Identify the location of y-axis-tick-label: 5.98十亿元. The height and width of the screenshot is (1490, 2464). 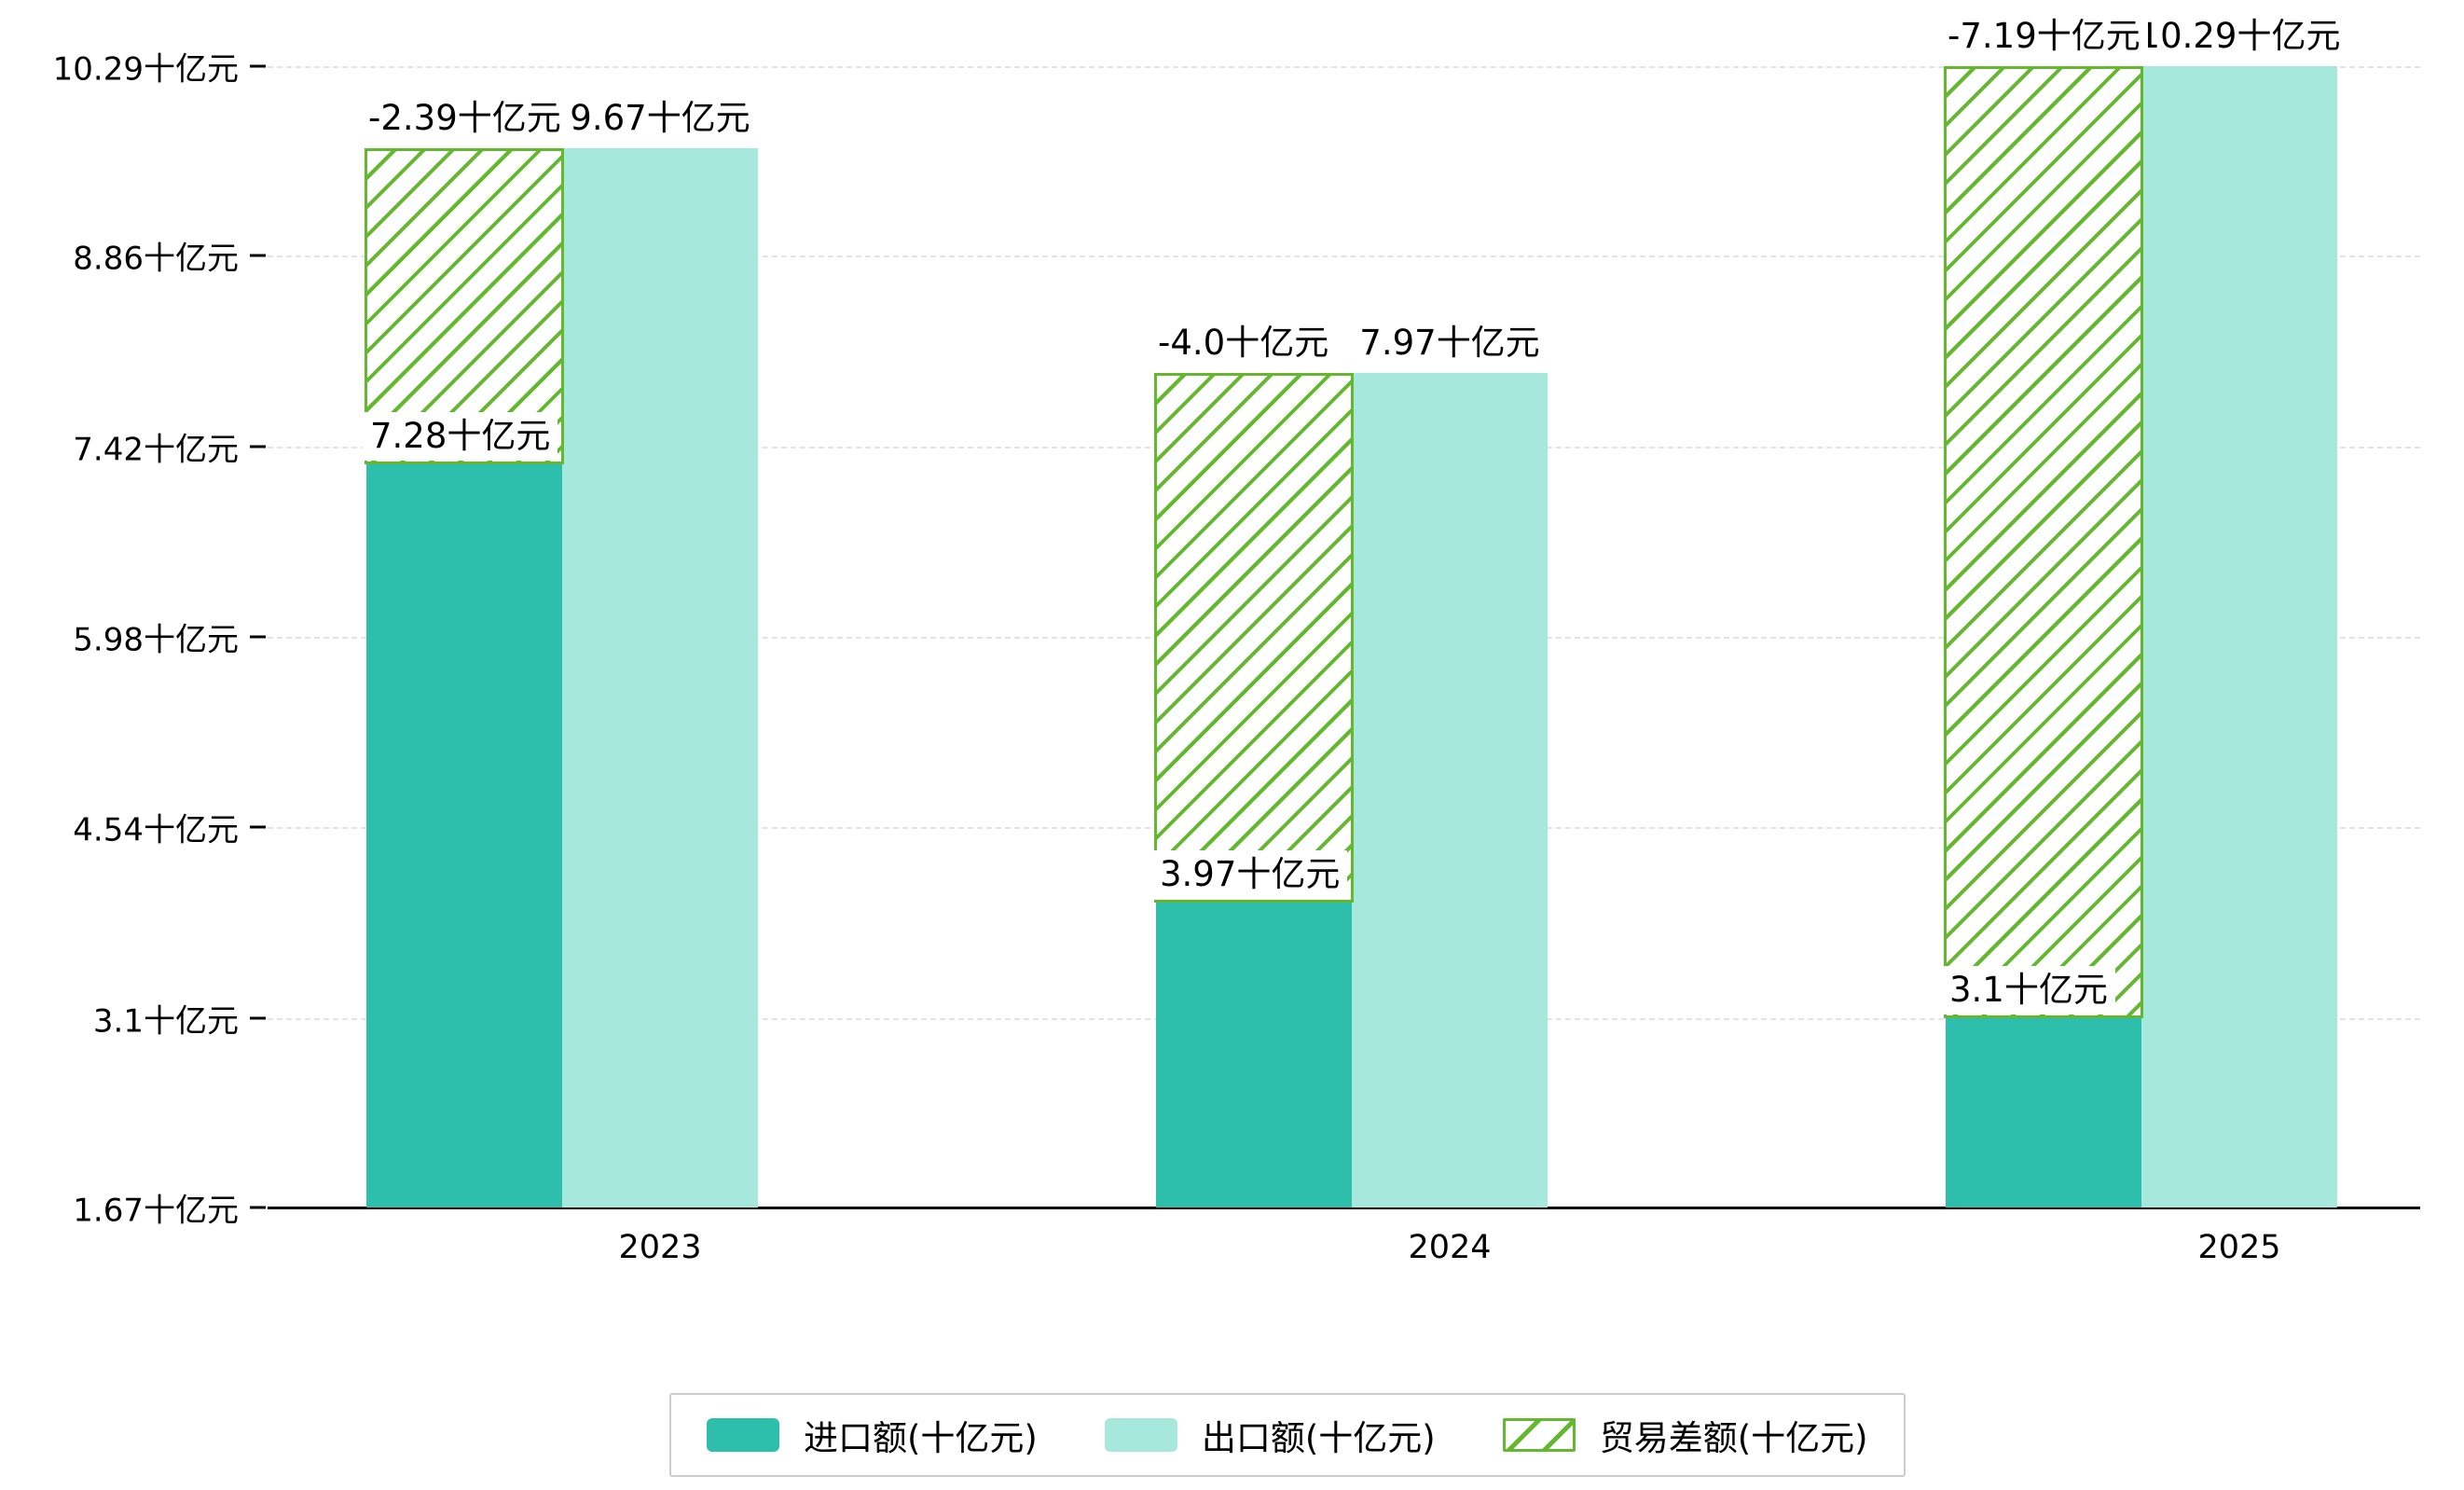
(156, 640).